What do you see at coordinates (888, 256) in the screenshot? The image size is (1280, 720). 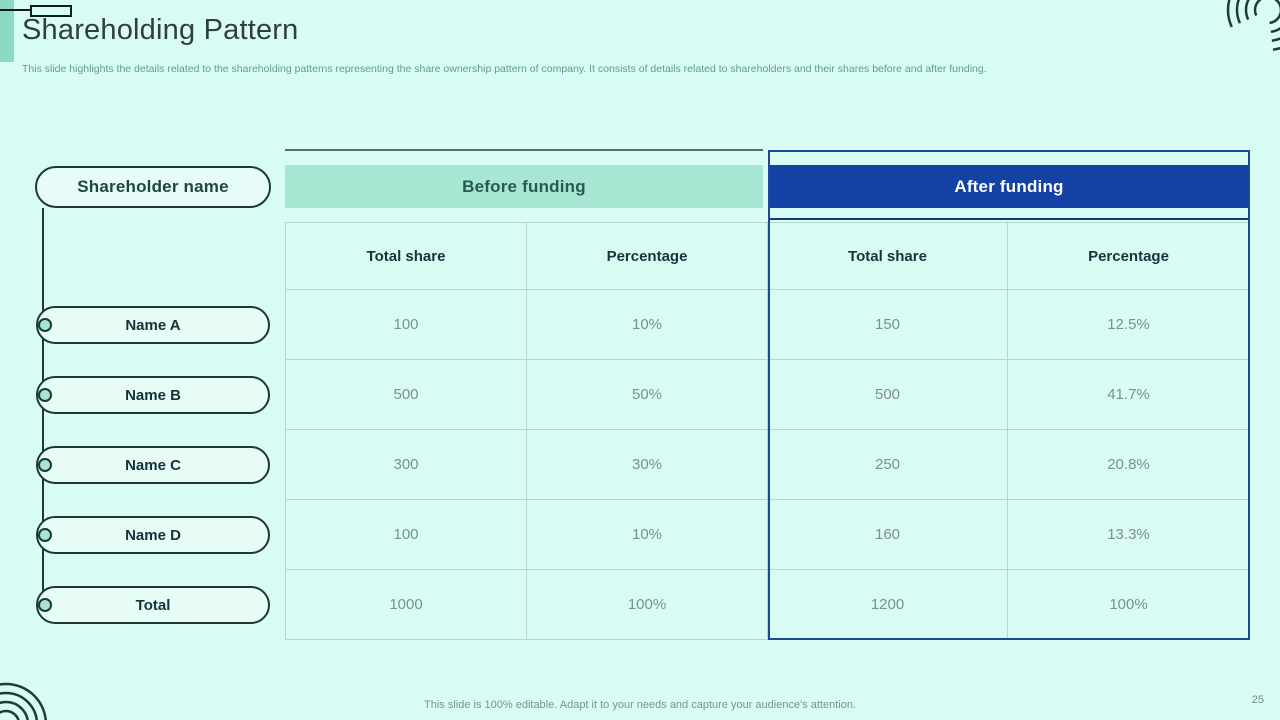 I see `column-header-total-share-after: Total share` at bounding box center [888, 256].